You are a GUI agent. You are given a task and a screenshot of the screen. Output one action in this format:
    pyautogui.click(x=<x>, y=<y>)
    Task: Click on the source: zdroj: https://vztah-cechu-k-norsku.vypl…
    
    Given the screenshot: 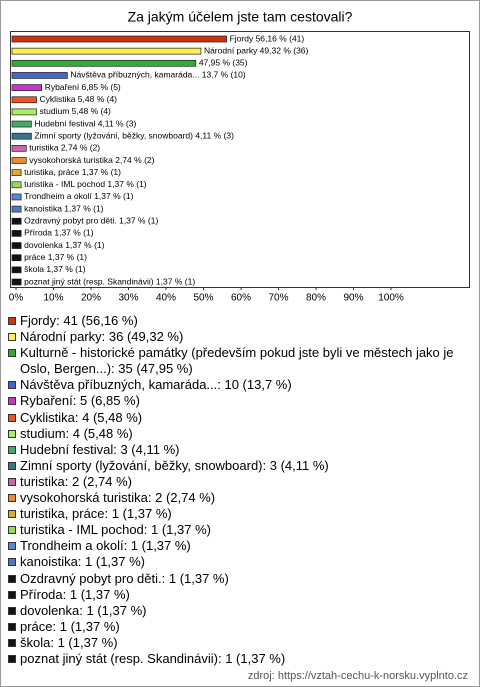 What is the action you would take?
    pyautogui.click(x=358, y=676)
    